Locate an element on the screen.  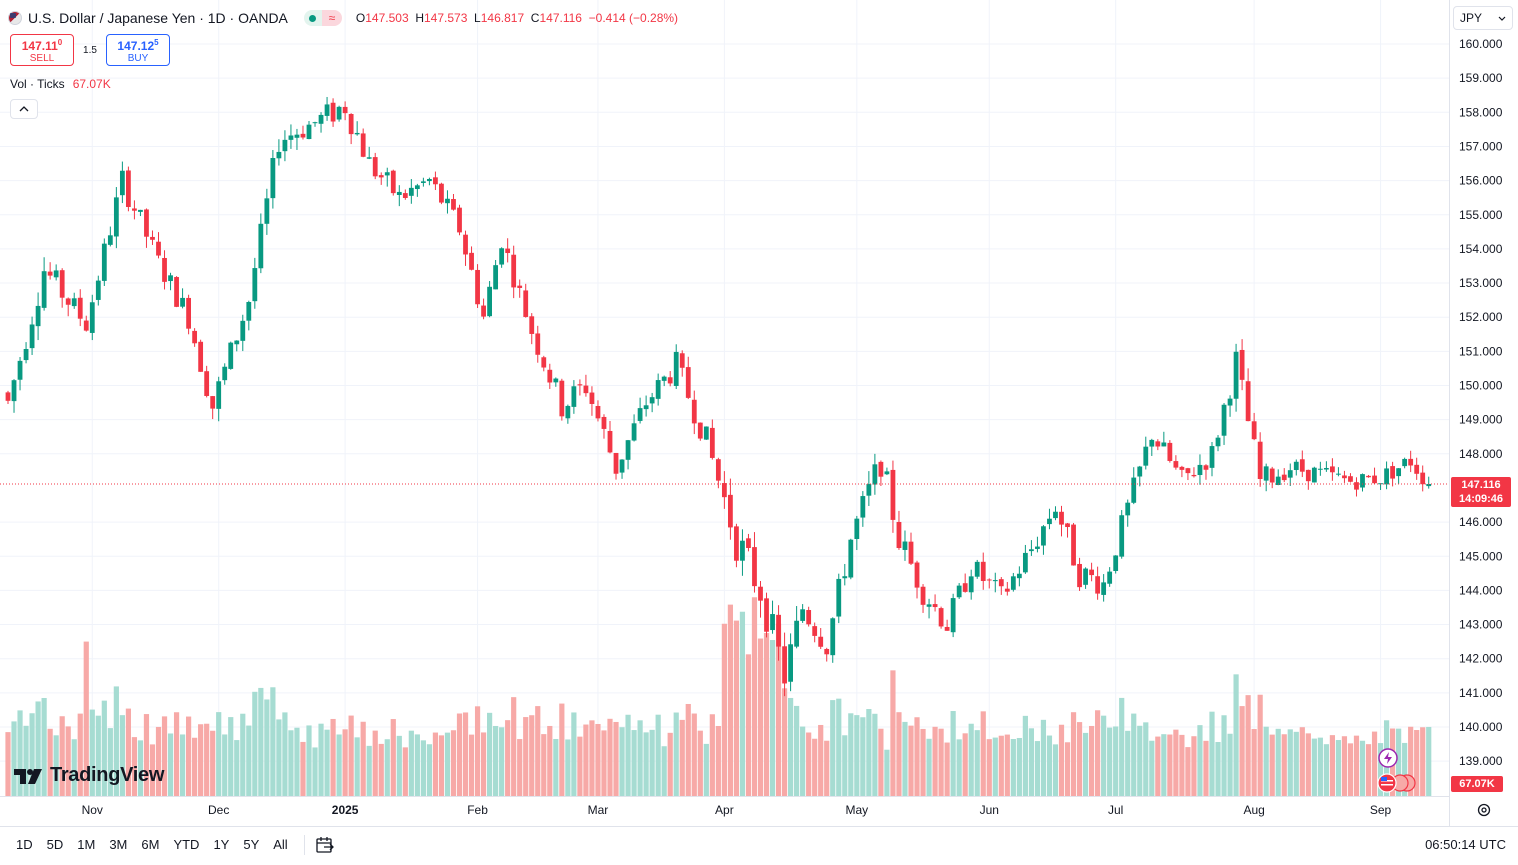
symbol-title: U.S. Dollar / Japanese Yen · 1D · OANDA is located at coordinates (158, 18).